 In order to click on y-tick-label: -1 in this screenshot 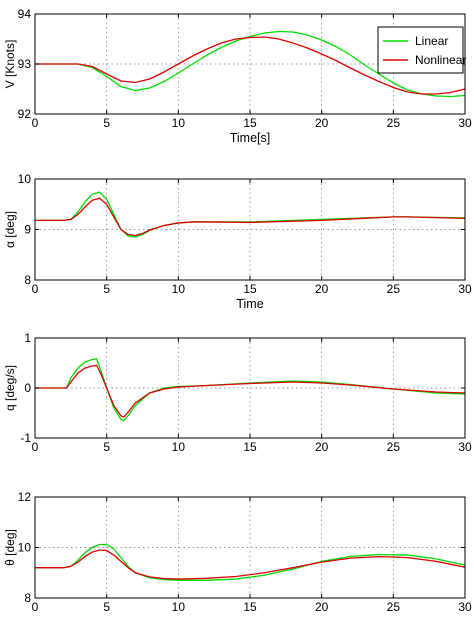, I will do `click(25, 438)`.